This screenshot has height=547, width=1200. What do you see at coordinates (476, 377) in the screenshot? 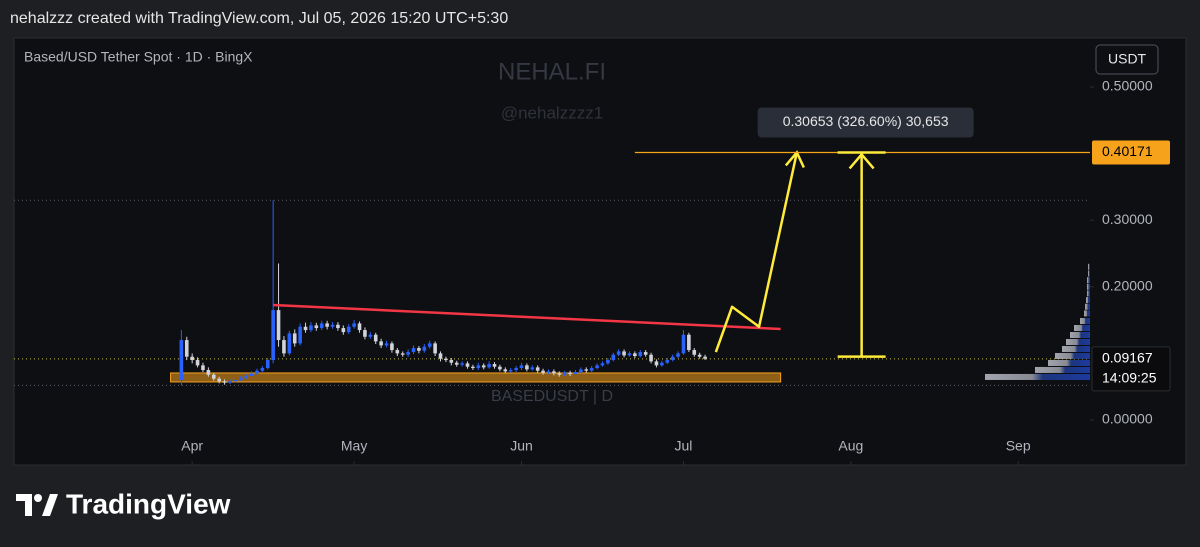
I see `support-zone` at bounding box center [476, 377].